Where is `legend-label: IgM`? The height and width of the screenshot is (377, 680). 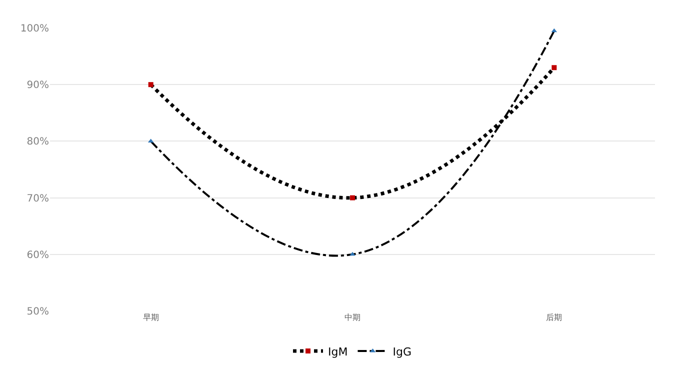 legend-label: IgM is located at coordinates (338, 351).